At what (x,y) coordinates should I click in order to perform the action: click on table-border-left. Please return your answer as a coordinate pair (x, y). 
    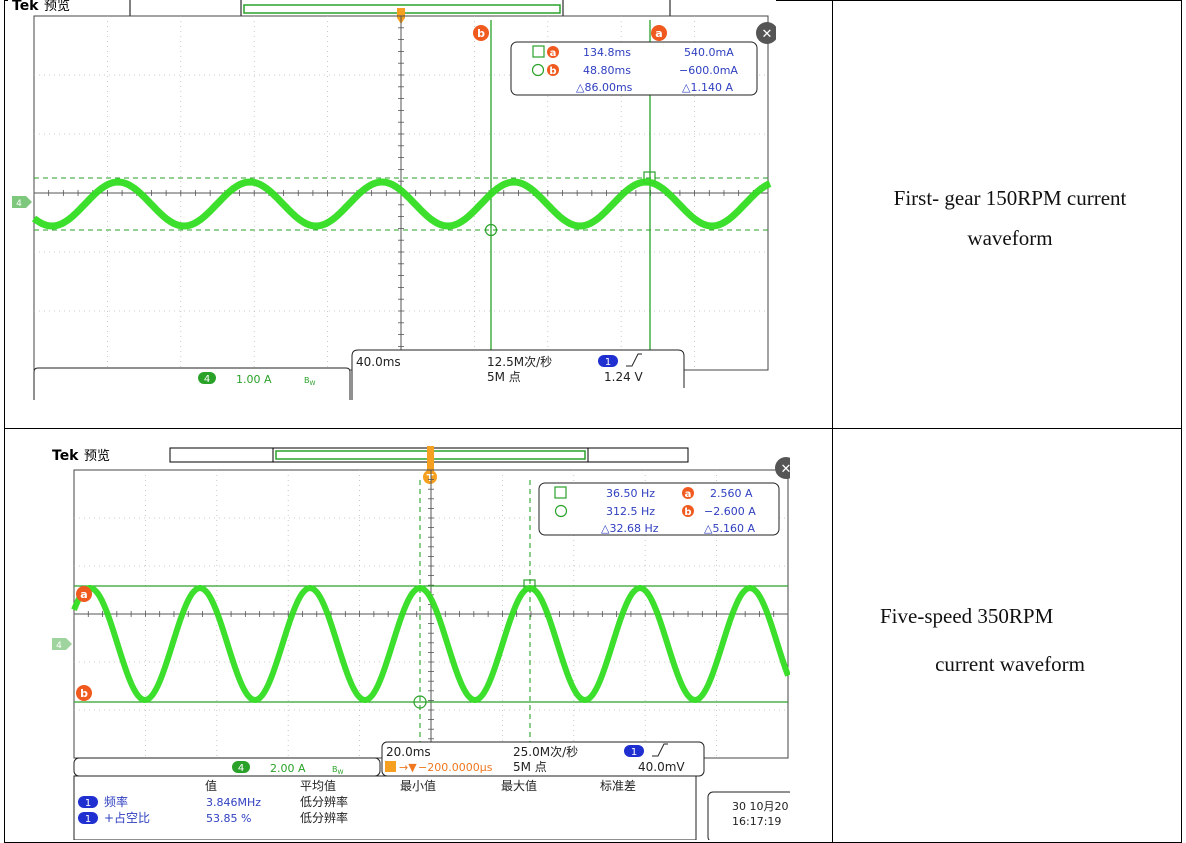
    Looking at the image, I should click on (4, 421).